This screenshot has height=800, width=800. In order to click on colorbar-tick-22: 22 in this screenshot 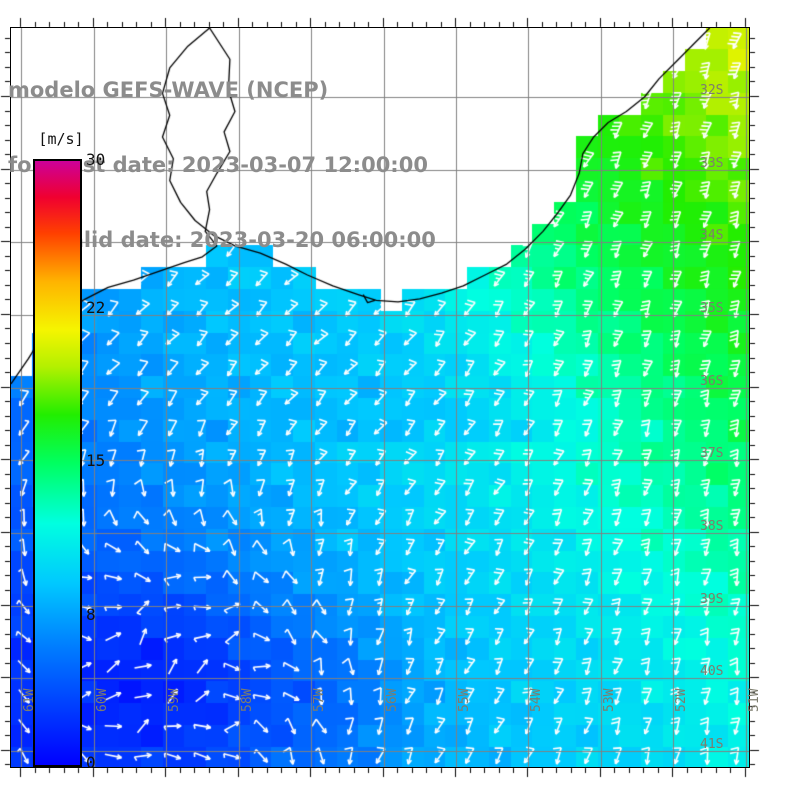, I will do `click(96, 307)`.